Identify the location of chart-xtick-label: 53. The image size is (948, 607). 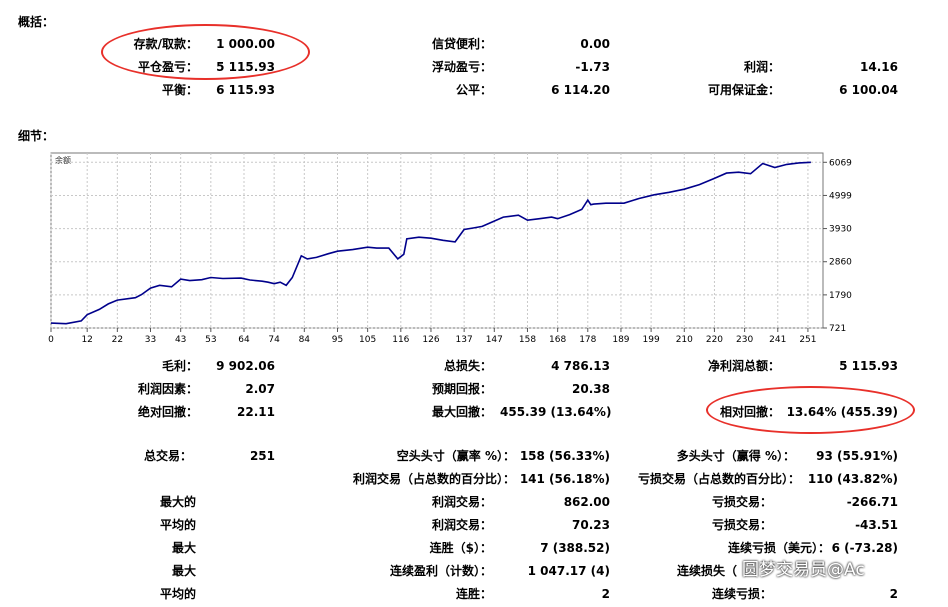
(210, 340).